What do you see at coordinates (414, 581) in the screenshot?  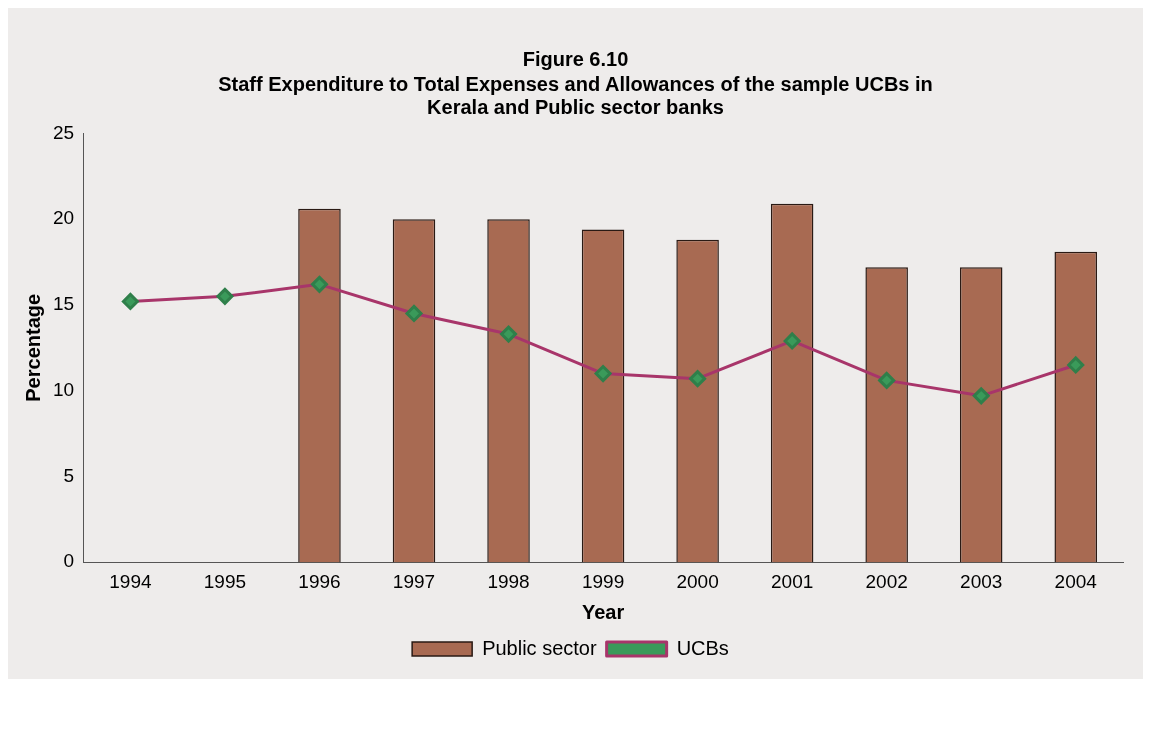 I see `x-tick-label: 1997` at bounding box center [414, 581].